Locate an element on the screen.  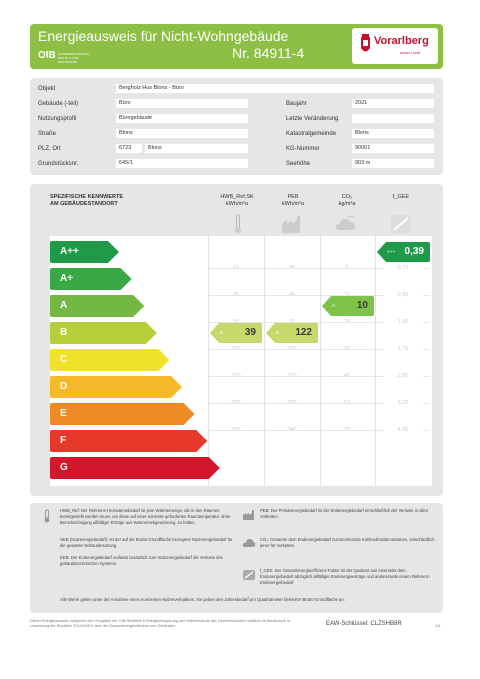
field-baujahr: 2021 is located at coordinates (393, 103).